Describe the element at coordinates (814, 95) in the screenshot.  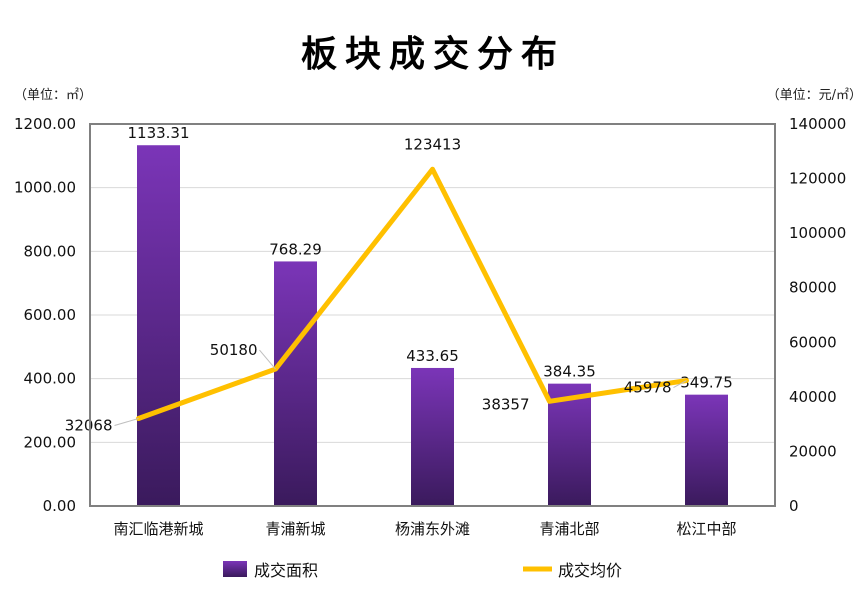
I see `right-axis-unit: （单位：元/㎡）` at that location.